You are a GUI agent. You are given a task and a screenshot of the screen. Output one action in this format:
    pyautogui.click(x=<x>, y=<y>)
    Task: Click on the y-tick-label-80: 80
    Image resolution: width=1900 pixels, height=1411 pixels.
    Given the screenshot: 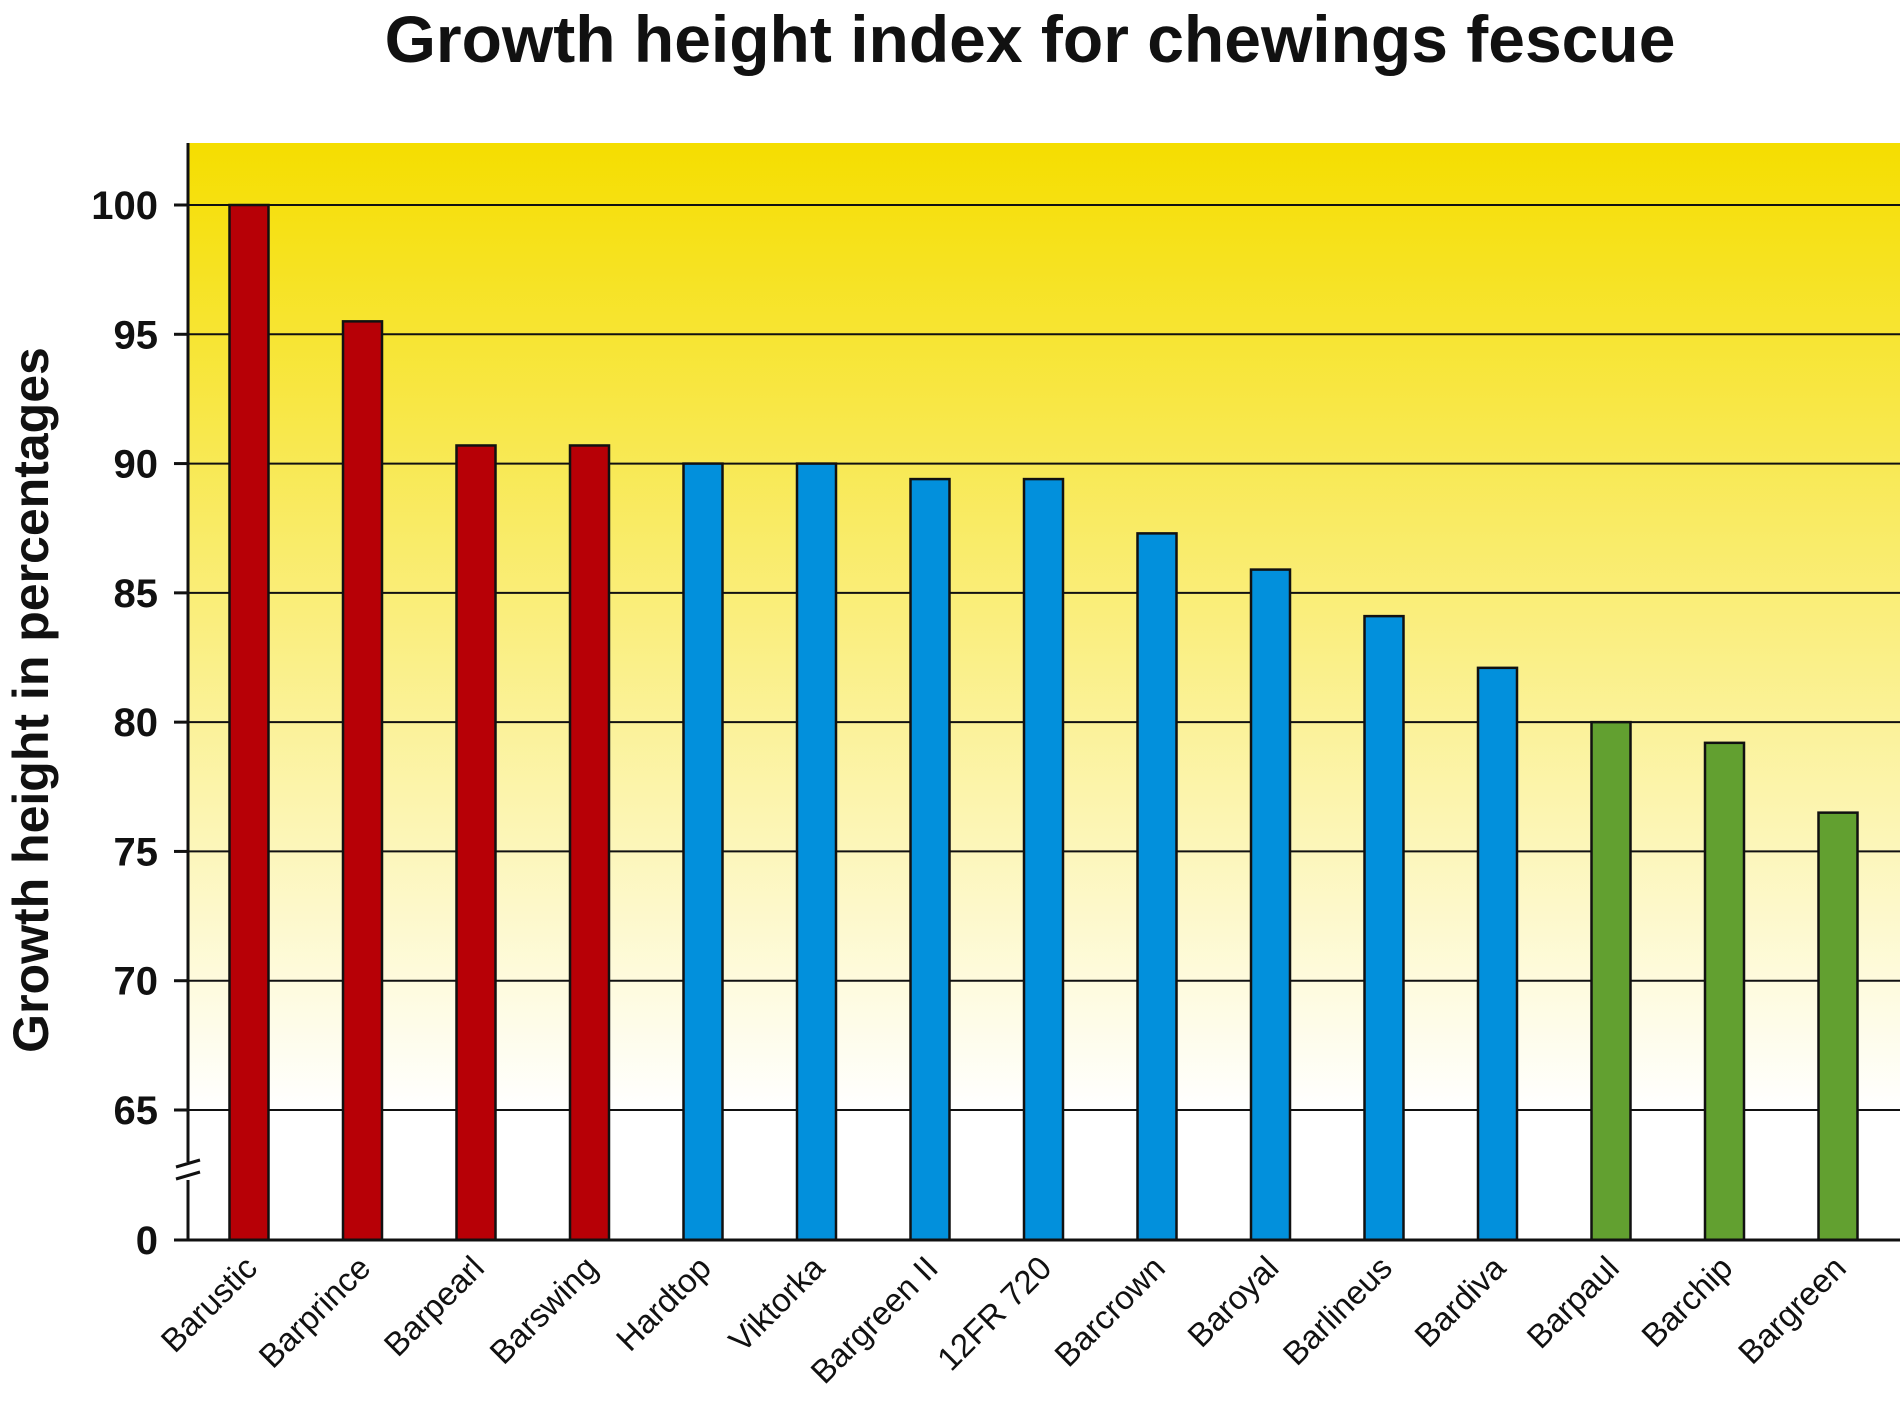 What is the action you would take?
    pyautogui.click(x=136, y=723)
    